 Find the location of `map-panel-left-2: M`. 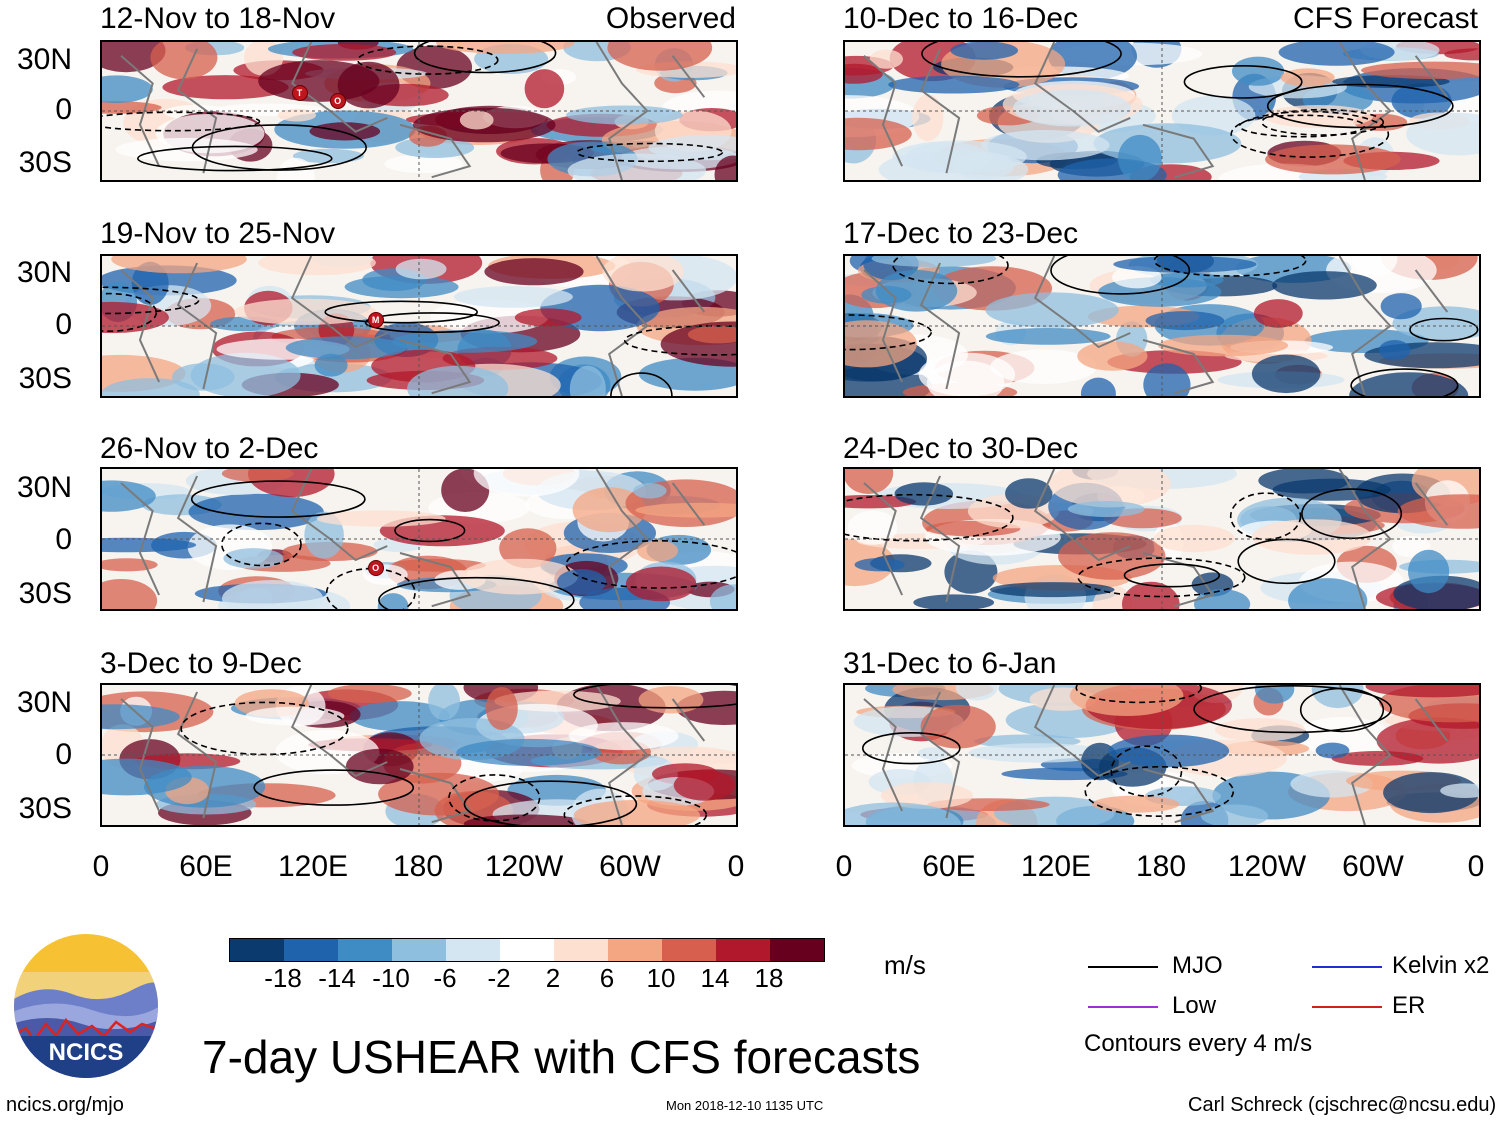

map-panel-left-2: M is located at coordinates (419, 326).